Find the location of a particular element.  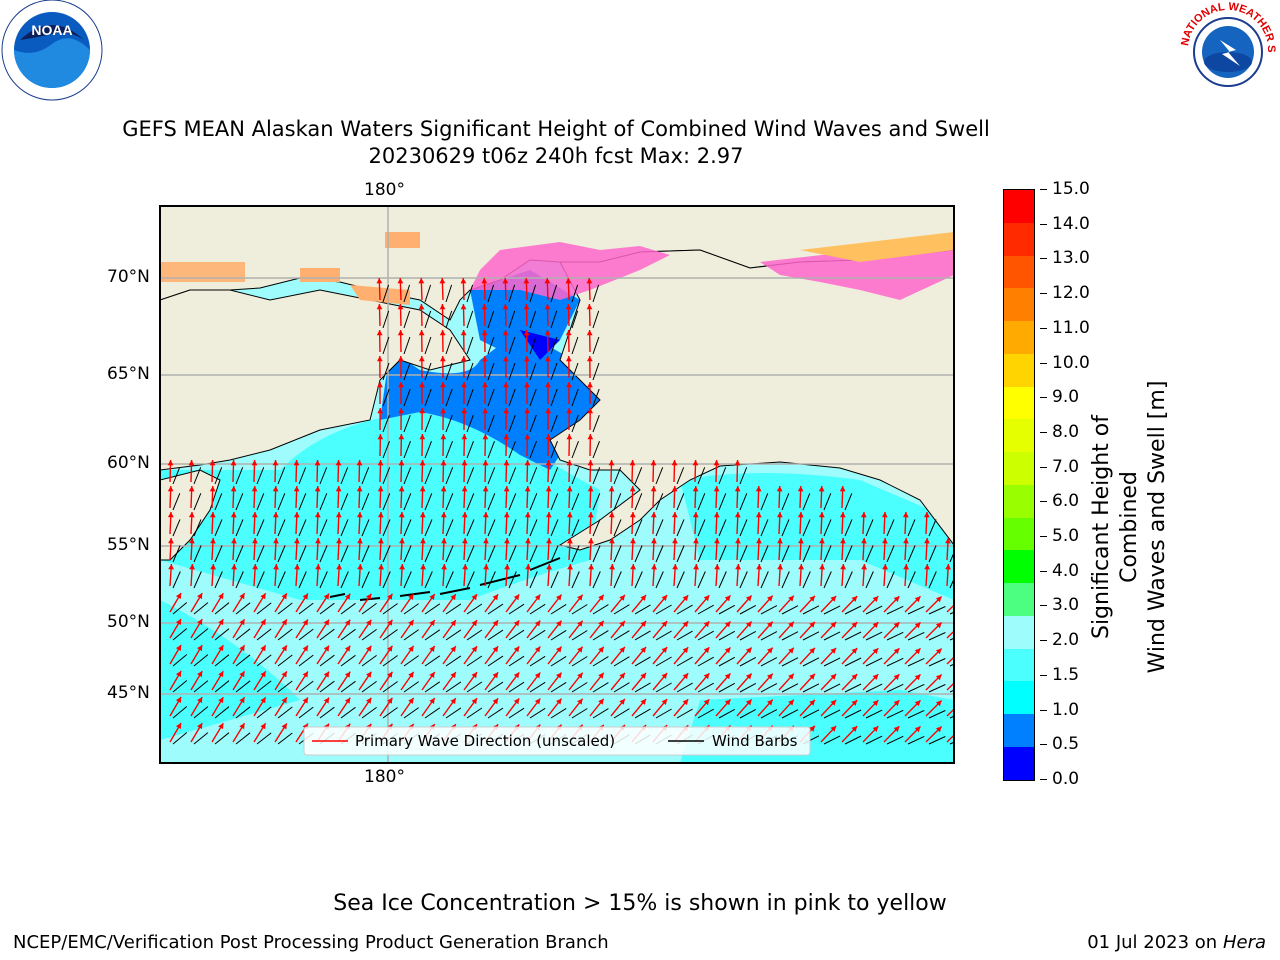

colorbar-tick-label: 15.0 is located at coordinates (1071, 189).